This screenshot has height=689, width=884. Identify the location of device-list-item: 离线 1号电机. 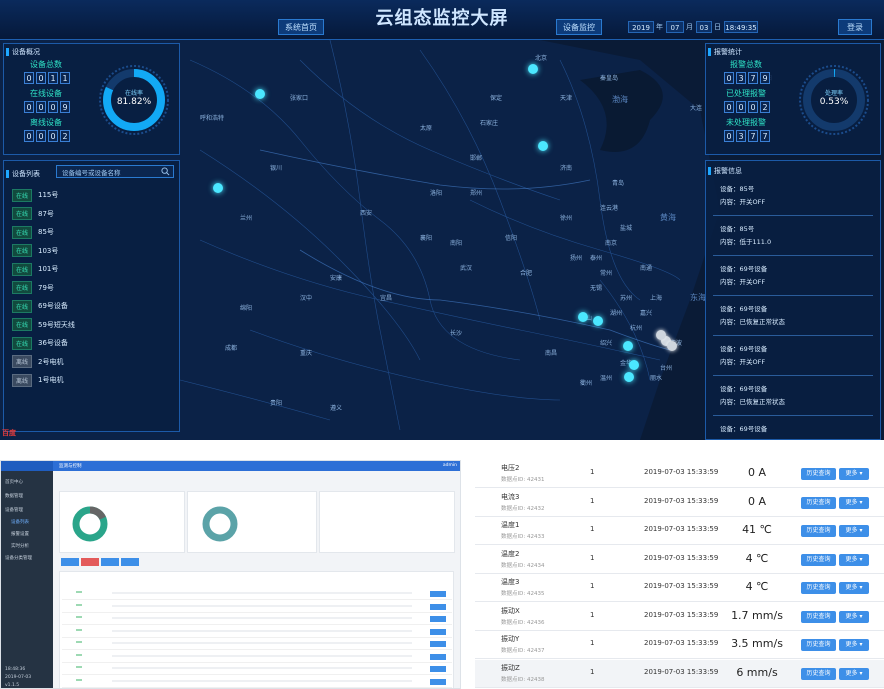
(37, 380).